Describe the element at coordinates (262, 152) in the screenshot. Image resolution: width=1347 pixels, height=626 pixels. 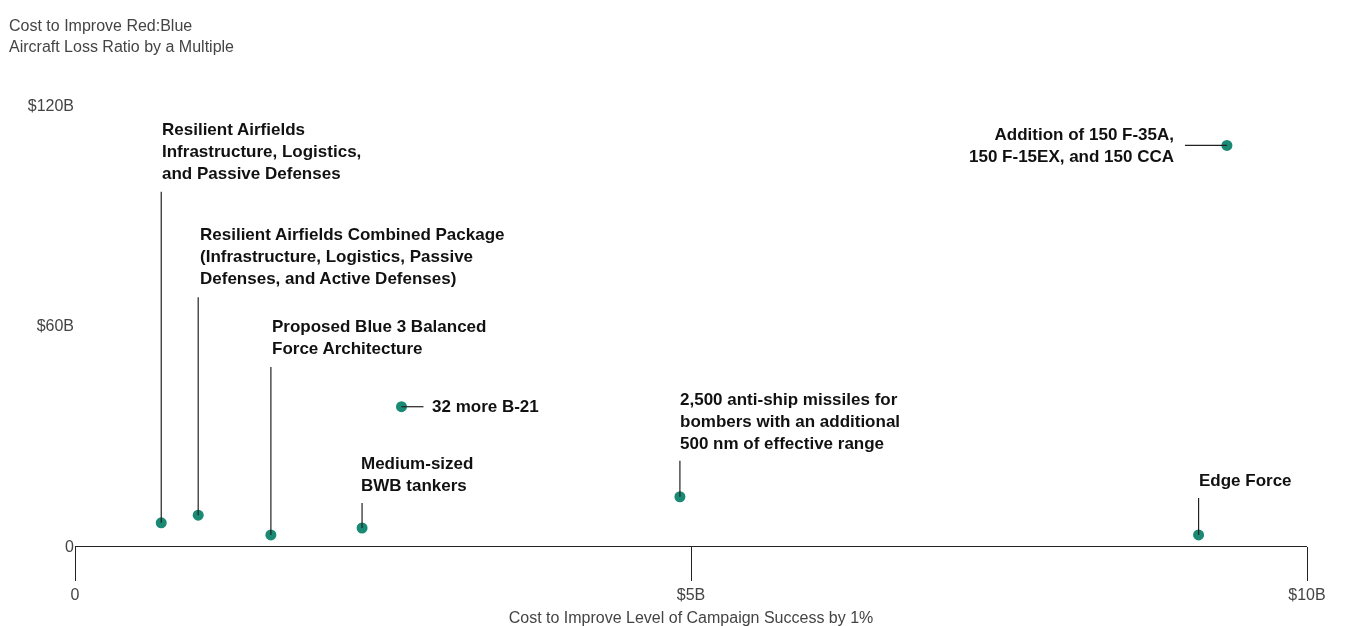
I see `annotation: Resilient Airfields Infrastructure, Logistics, and Passive Defenses` at that location.